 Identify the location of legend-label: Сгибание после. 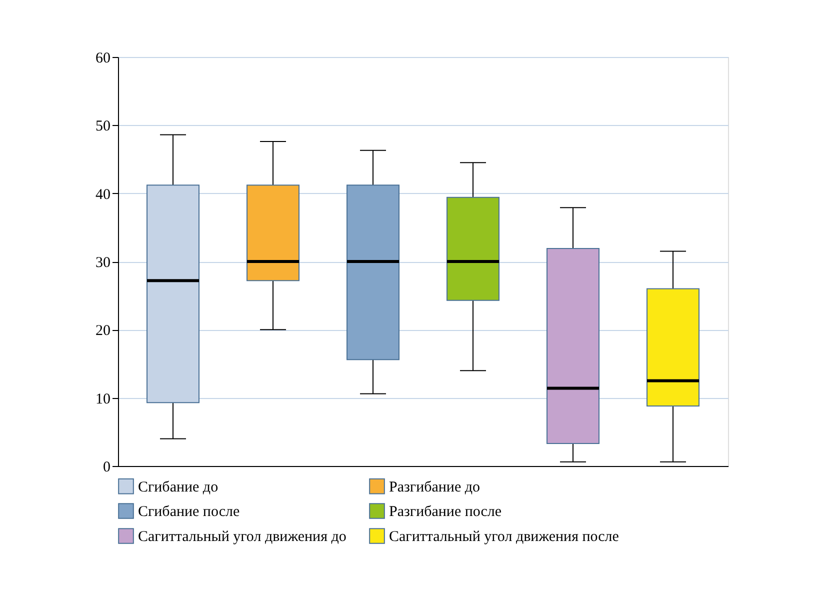
(189, 512).